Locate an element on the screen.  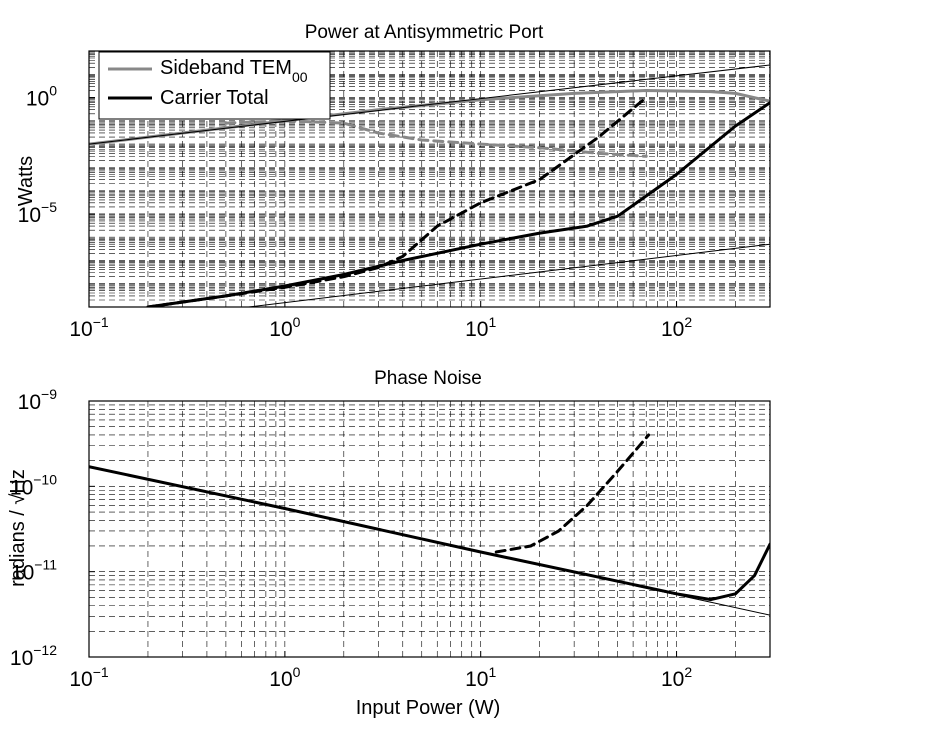
legend-box is located at coordinates (214, 85).